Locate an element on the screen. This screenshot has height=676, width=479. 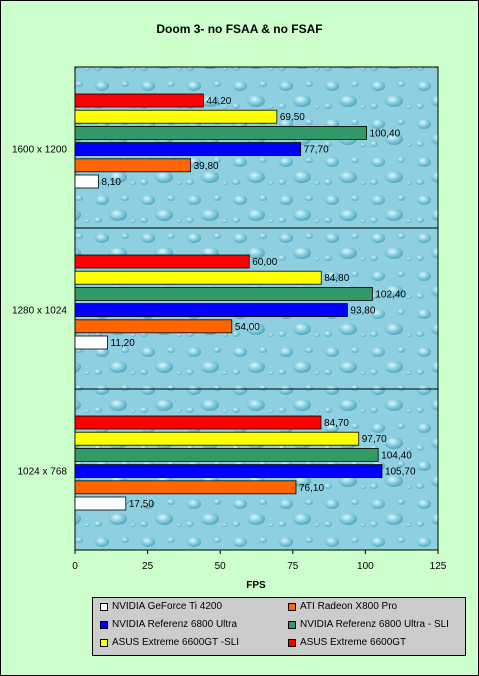
data-label: 44,20 is located at coordinates (218, 101).